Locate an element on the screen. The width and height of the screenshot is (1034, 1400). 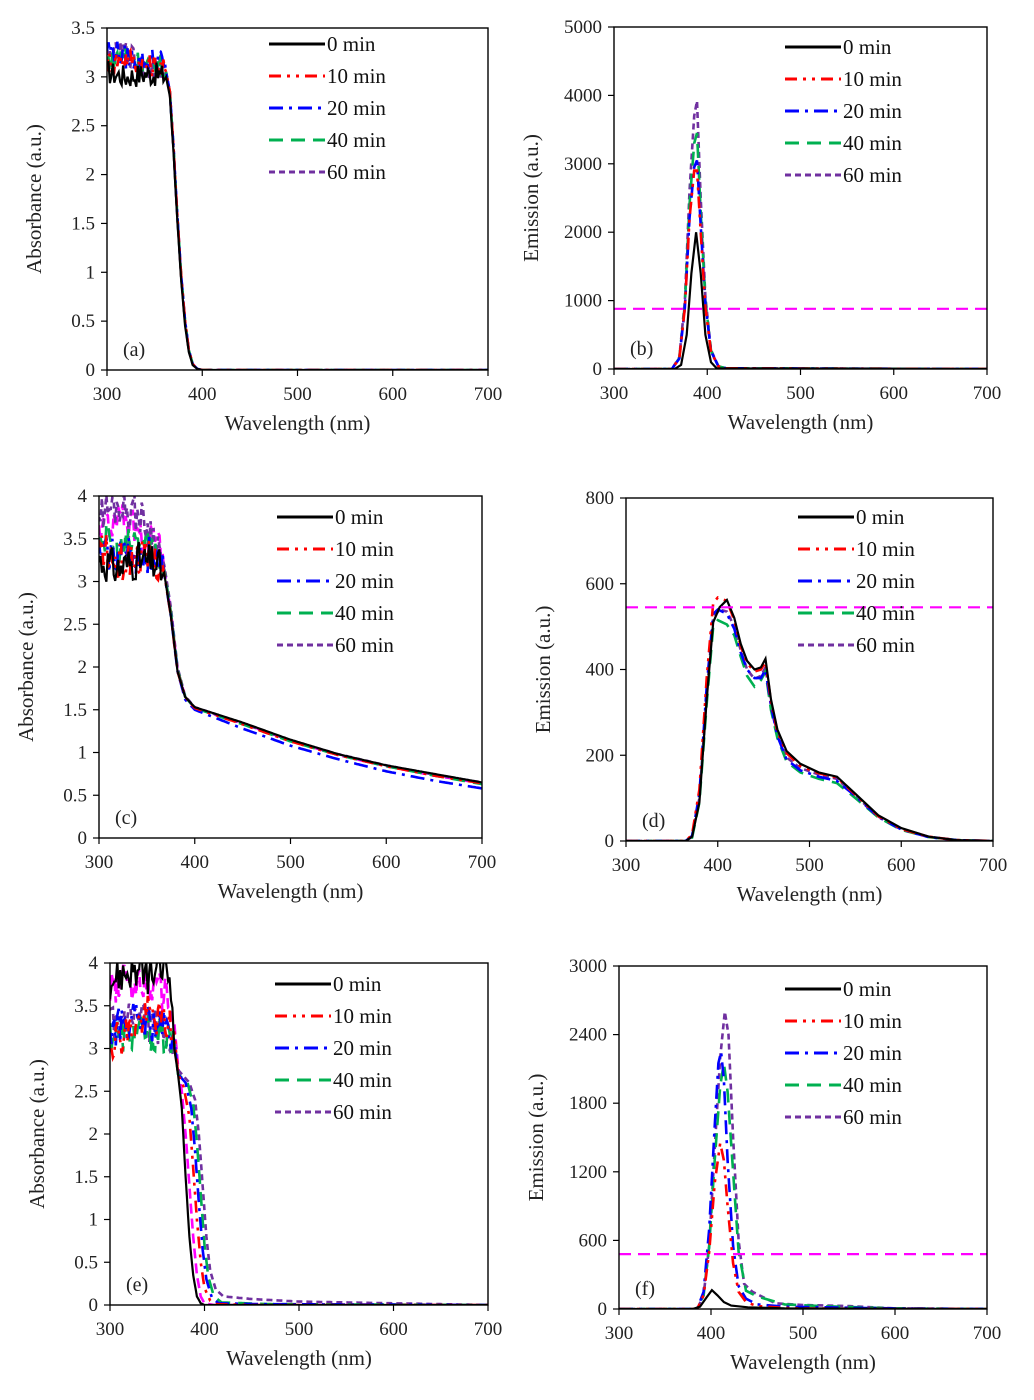
series-line-60-min is located at coordinates (297, 205).